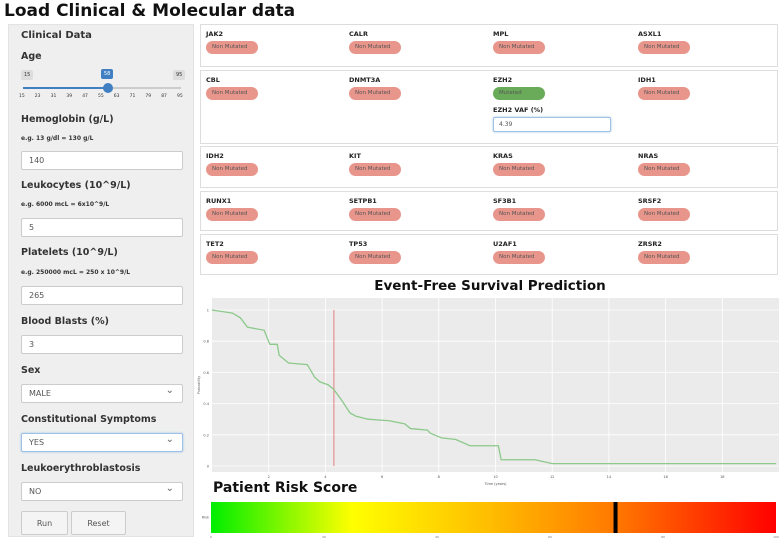 The width and height of the screenshot is (783, 543). What do you see at coordinates (206, 373) in the screenshot?
I see `y-tick-label: 0.6` at bounding box center [206, 373].